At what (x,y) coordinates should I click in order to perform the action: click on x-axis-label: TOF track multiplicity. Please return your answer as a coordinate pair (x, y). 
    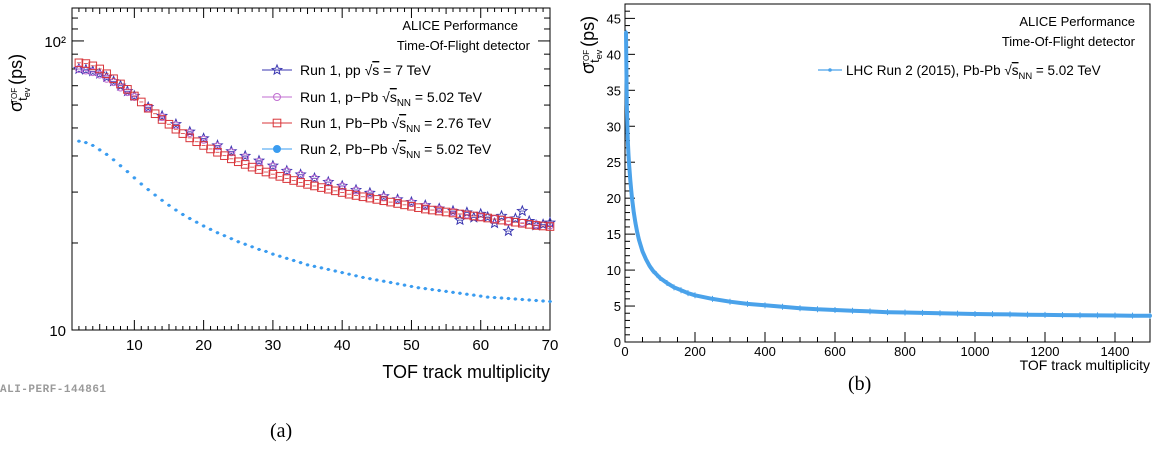
    Looking at the image, I should click on (1085, 365).